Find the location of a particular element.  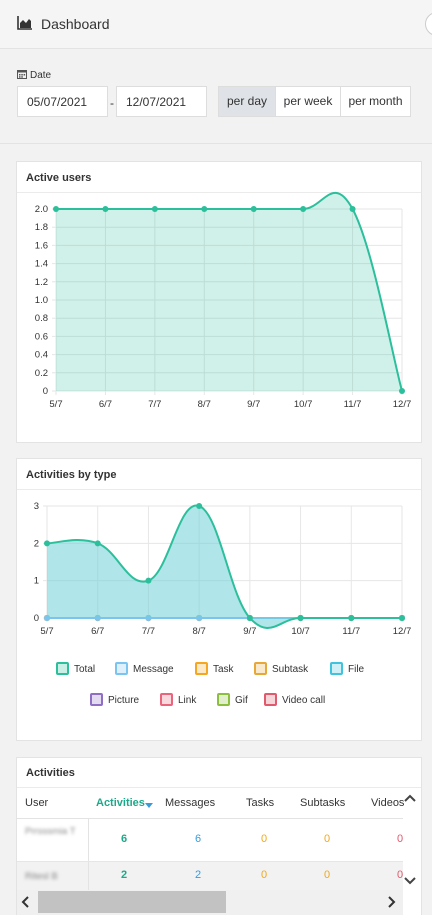

legend-item: Task is located at coordinates (214, 668).